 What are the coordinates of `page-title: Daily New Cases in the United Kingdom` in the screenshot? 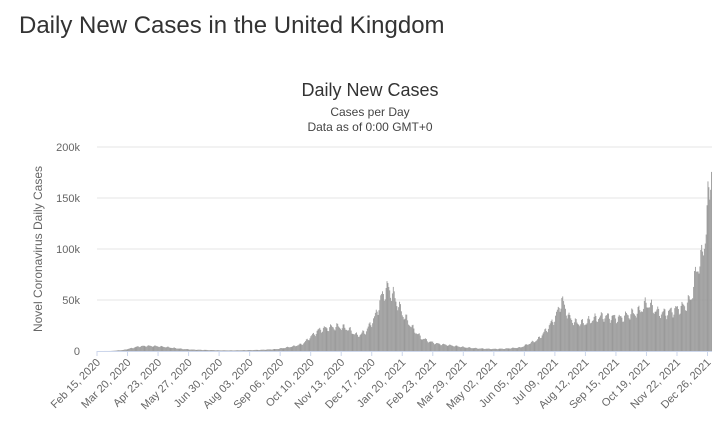 It's located at (232, 25).